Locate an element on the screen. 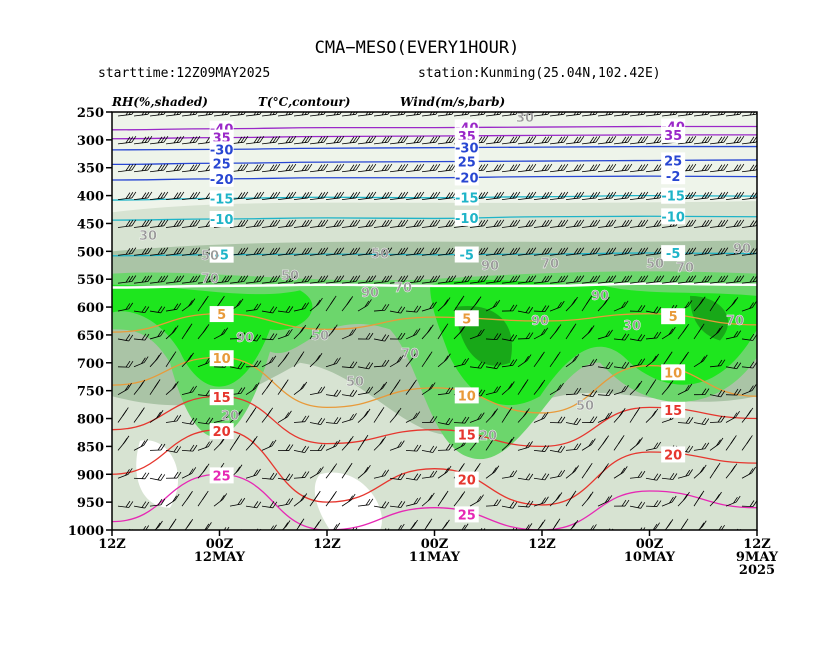  temp-contour-label: 15 is located at coordinates (467, 436).